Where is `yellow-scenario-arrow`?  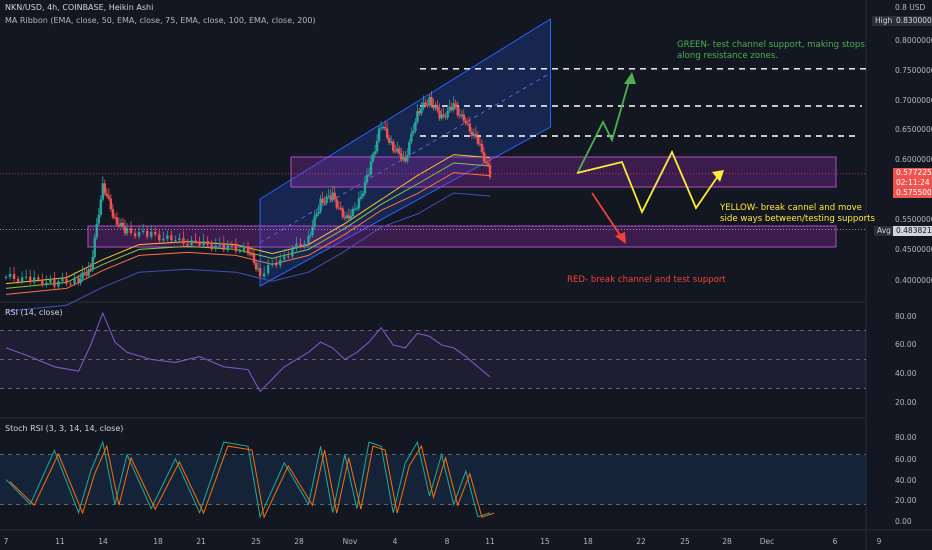
yellow-scenario-arrow is located at coordinates (647, 182).